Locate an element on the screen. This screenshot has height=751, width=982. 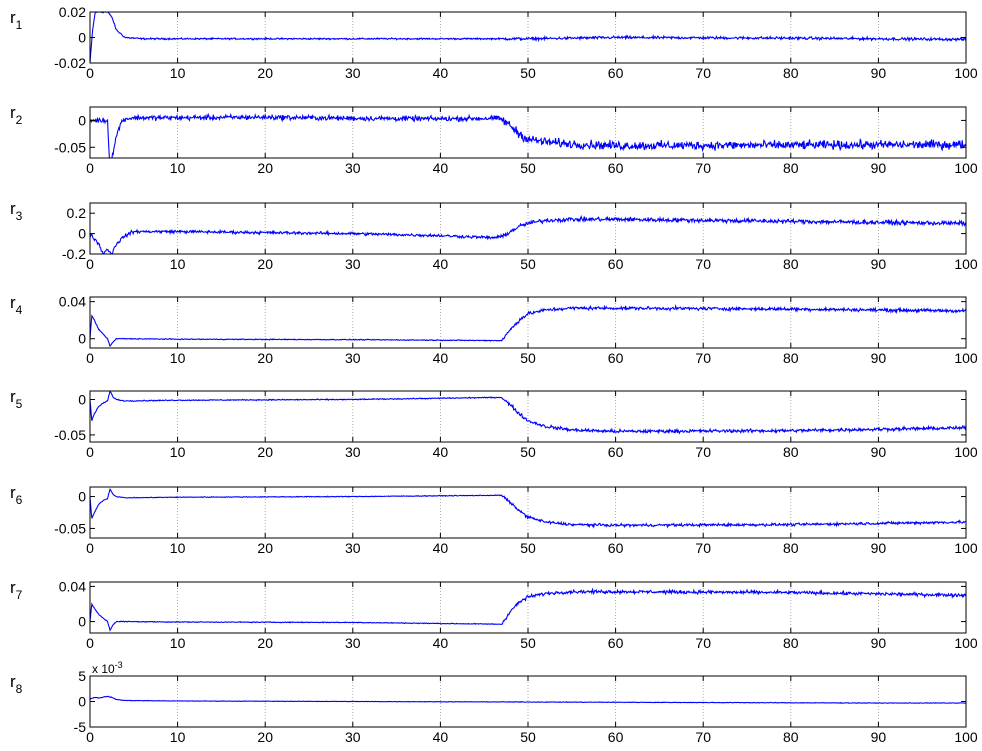
subplot-r7: 0 10 20 30 40 50 60 70 80 90 100 0 0.04 r7 is located at coordinates (494, 614).